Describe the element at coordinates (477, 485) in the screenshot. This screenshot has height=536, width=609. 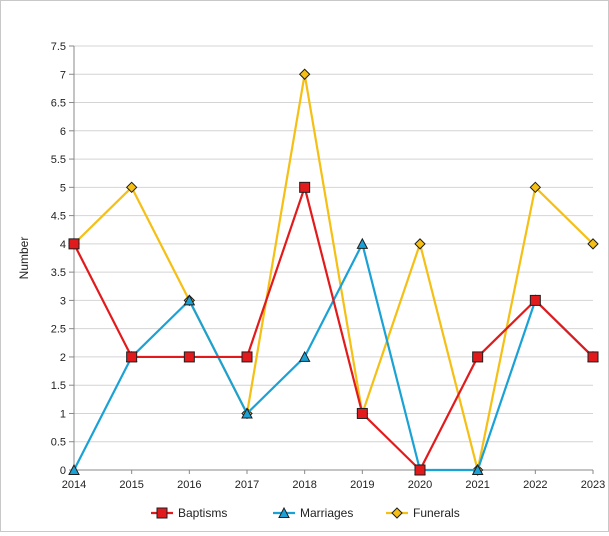
I see `x-tick-label: 2021` at that location.